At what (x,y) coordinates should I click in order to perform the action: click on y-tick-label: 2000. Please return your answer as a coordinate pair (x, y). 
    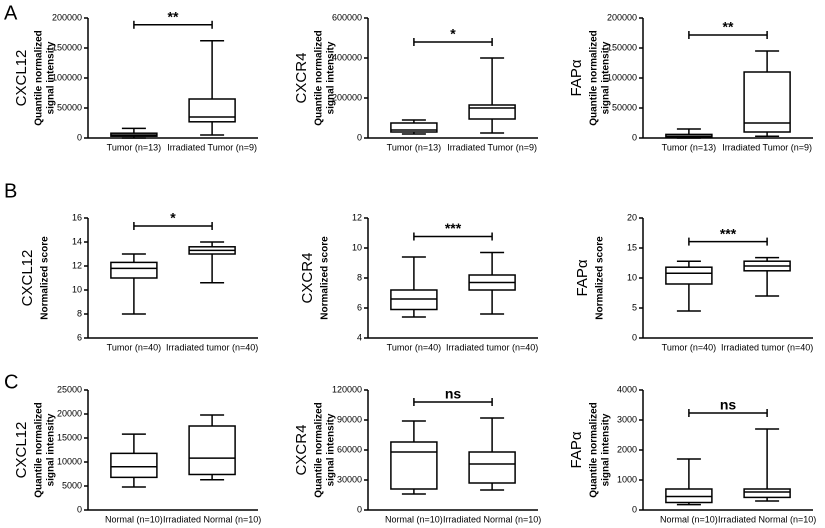
    Looking at the image, I should click on (627, 449).